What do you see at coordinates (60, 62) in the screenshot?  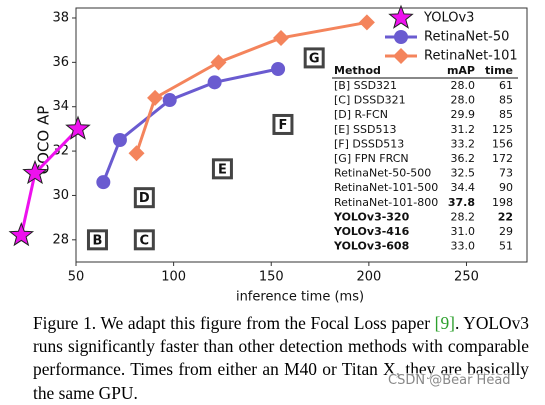 I see `y-tick-label: 36` at bounding box center [60, 62].